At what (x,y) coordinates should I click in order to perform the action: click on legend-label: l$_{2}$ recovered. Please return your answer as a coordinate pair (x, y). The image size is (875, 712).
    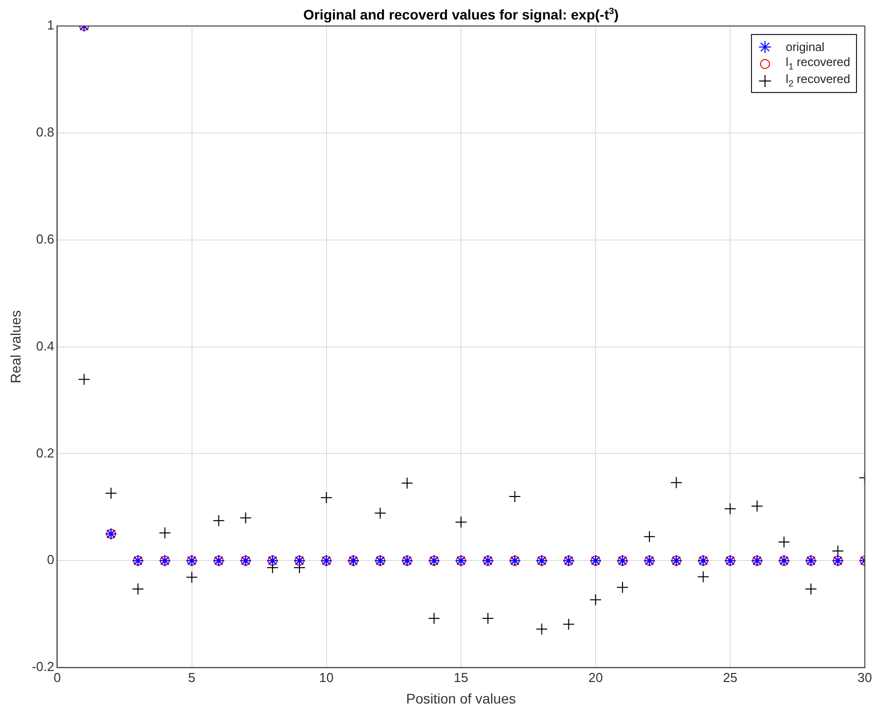
    Looking at the image, I should click on (818, 80).